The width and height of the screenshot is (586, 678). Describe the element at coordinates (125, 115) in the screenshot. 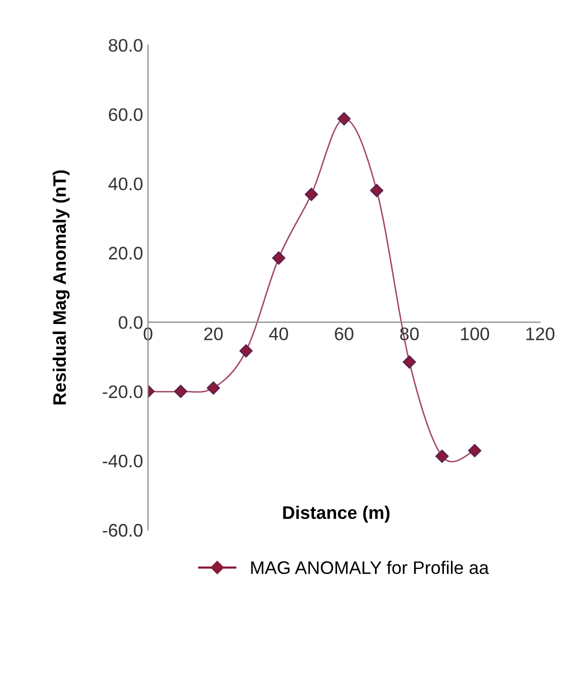

I see `y-tick-label: 60.0` at that location.